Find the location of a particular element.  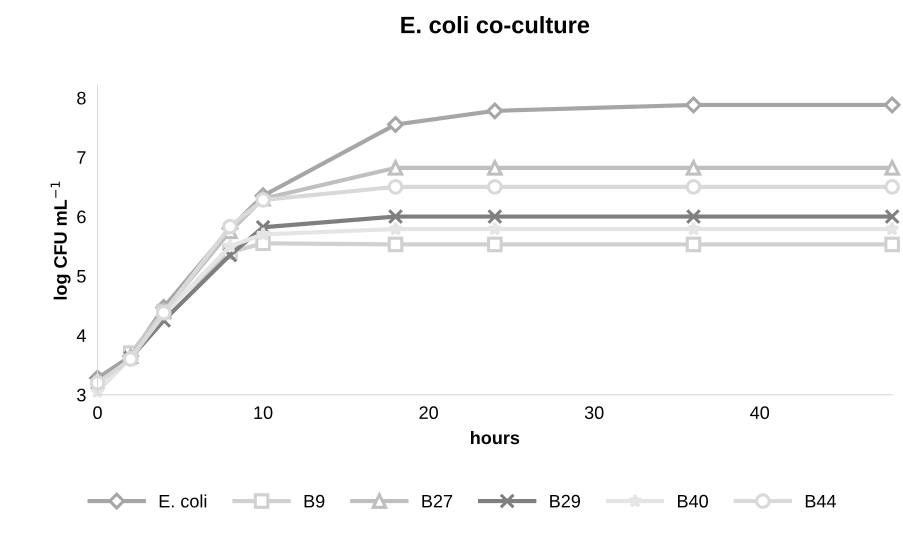

y-tick-label: 7 is located at coordinates (81, 157).